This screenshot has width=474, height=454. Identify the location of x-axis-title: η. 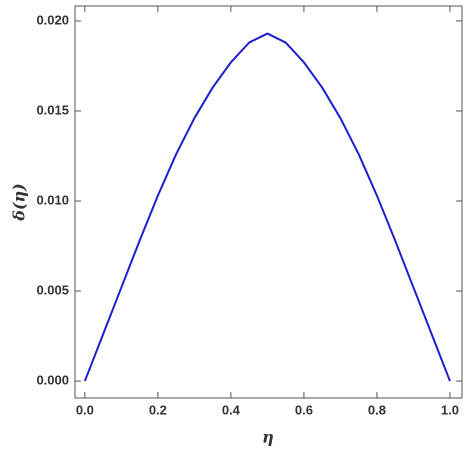
(268, 437).